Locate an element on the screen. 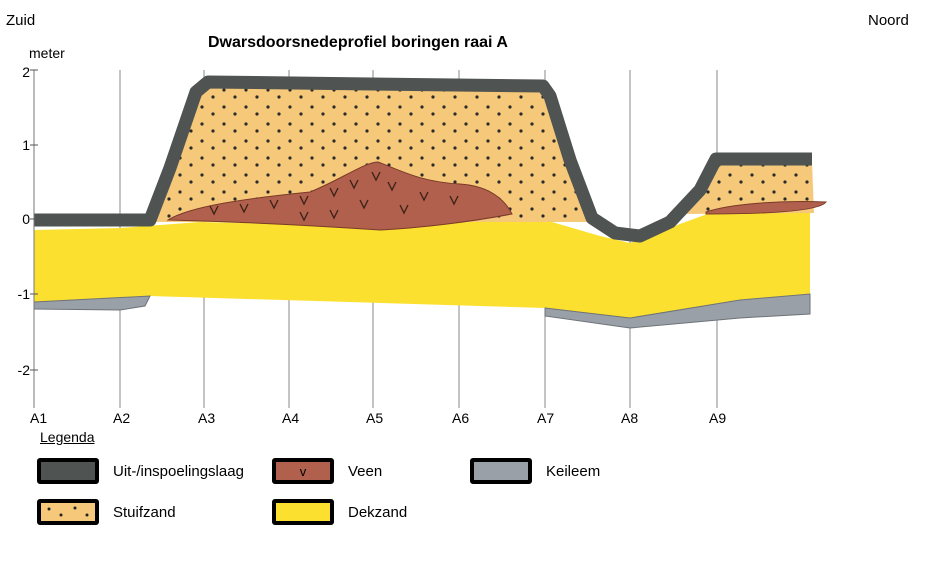 The height and width of the screenshot is (572, 945). keileem-right is located at coordinates (677, 311).